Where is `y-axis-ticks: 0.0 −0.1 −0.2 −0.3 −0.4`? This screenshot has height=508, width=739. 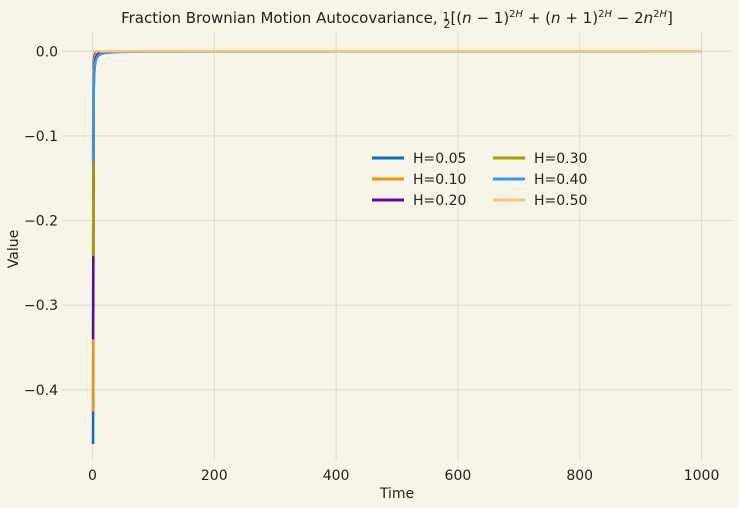 y-axis-ticks: 0.0 −0.1 −0.2 −0.3 −0.4 is located at coordinates (41, 221).